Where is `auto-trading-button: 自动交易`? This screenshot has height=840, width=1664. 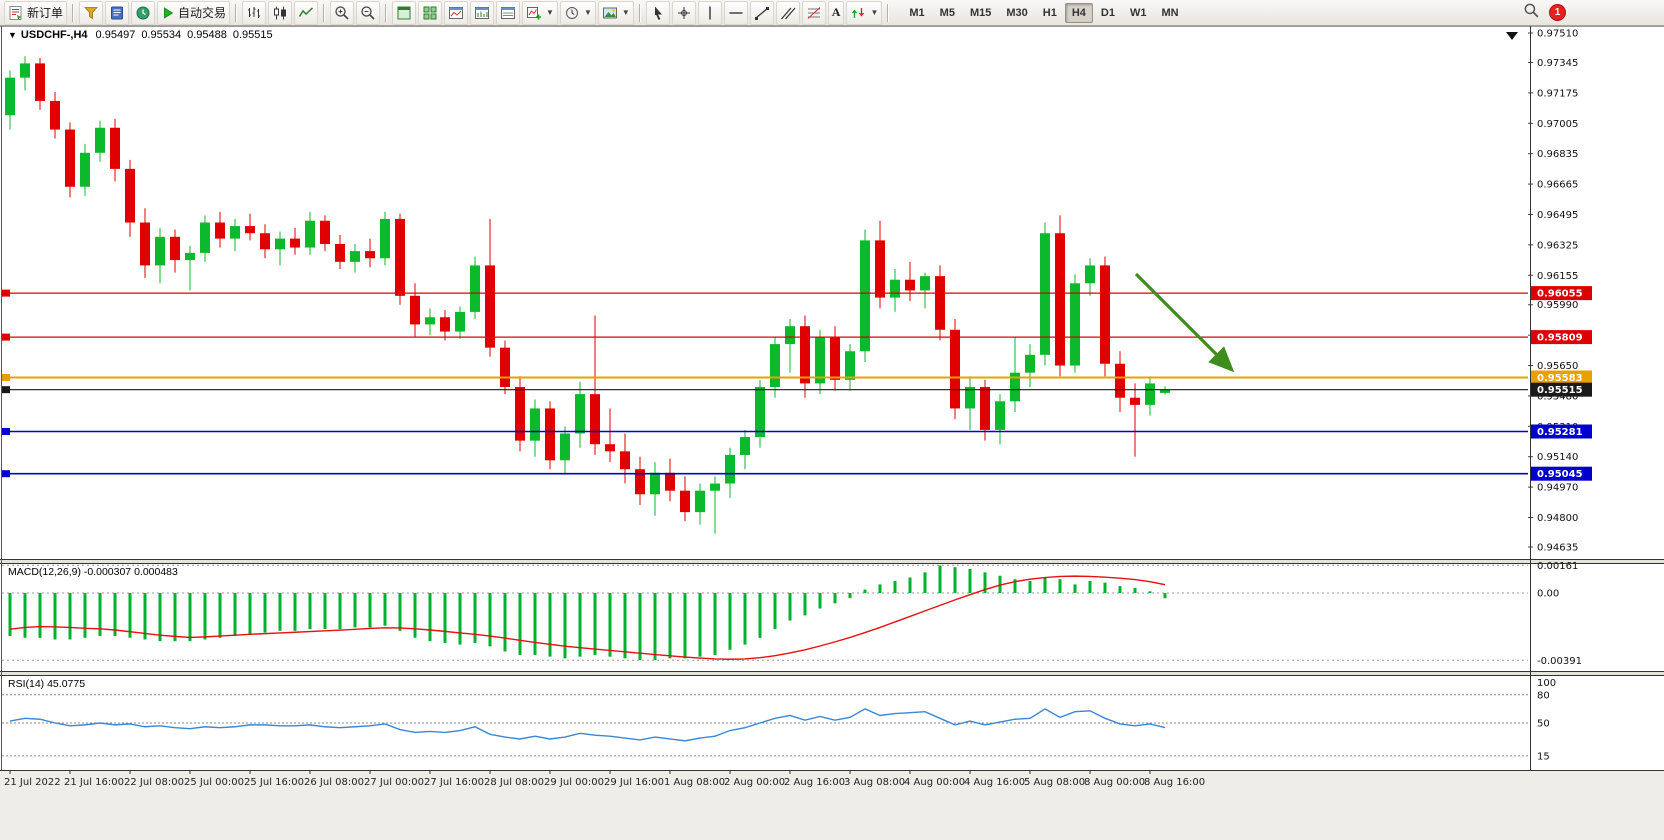 auto-trading-button: 自动交易 is located at coordinates (194, 12).